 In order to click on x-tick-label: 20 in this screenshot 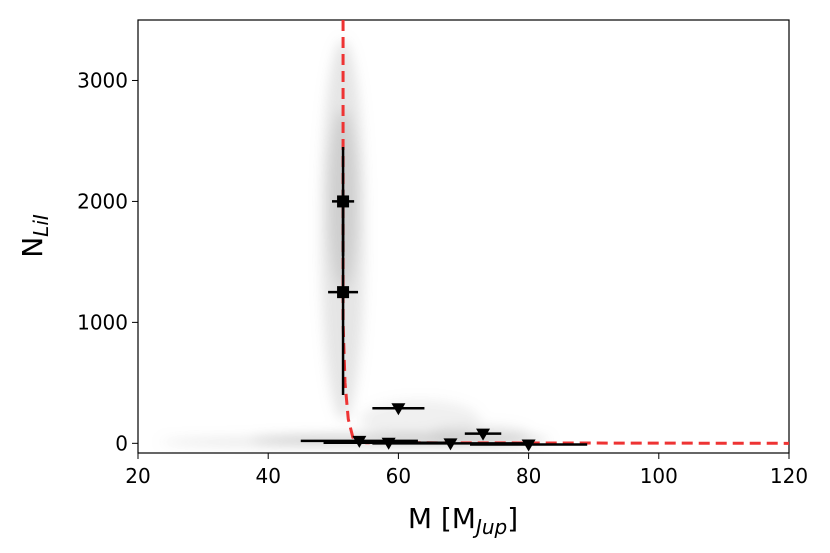, I will do `click(137, 476)`.